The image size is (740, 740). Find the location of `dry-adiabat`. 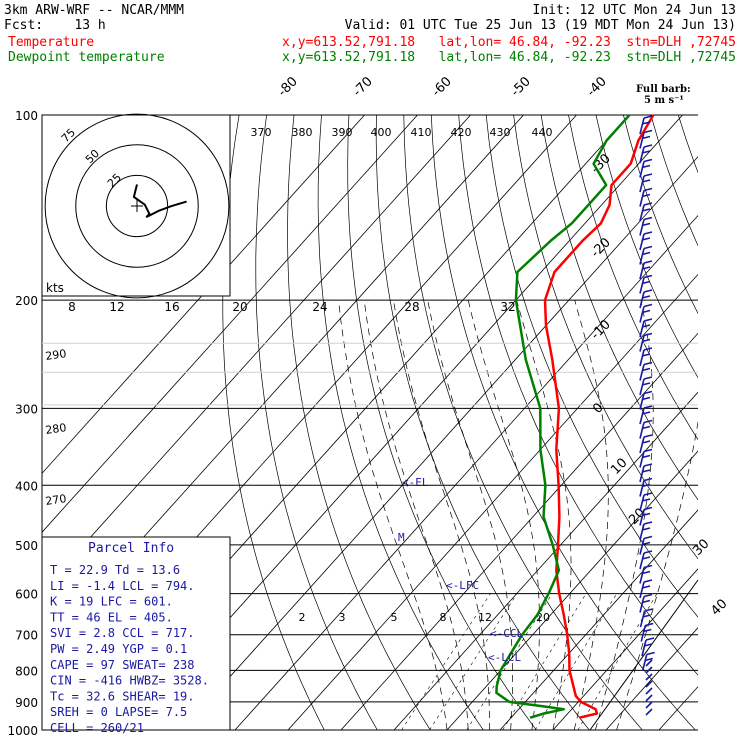

dry-adiabat is located at coordinates (723, 427).